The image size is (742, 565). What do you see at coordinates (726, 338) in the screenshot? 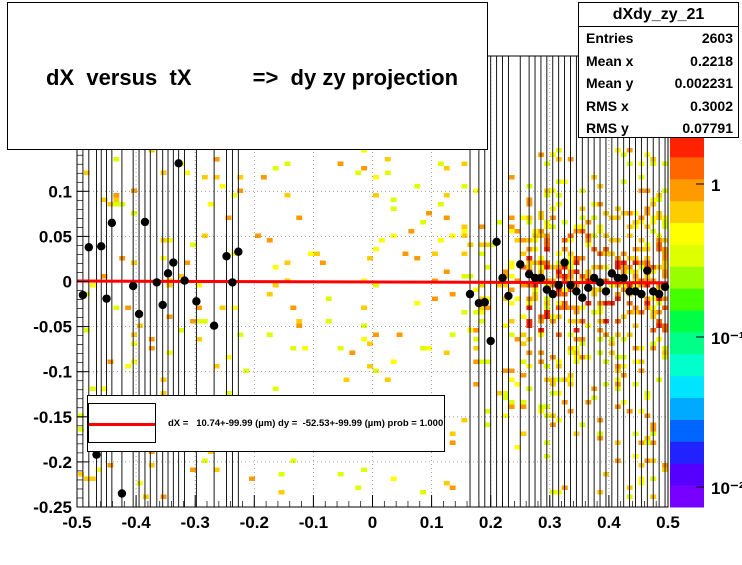
I see `palette-tick-label: 10⁻¹` at bounding box center [726, 338].